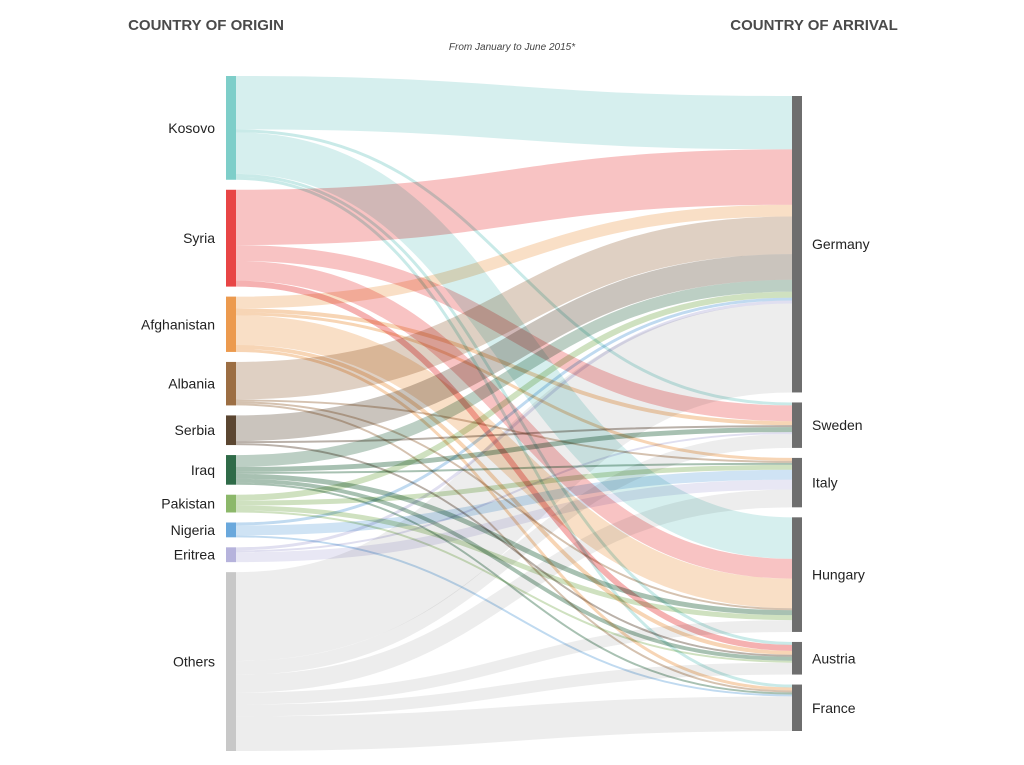 The image size is (1024, 765). Describe the element at coordinates (203, 470) in the screenshot. I see `origin-label-iraq: Iraq` at that location.